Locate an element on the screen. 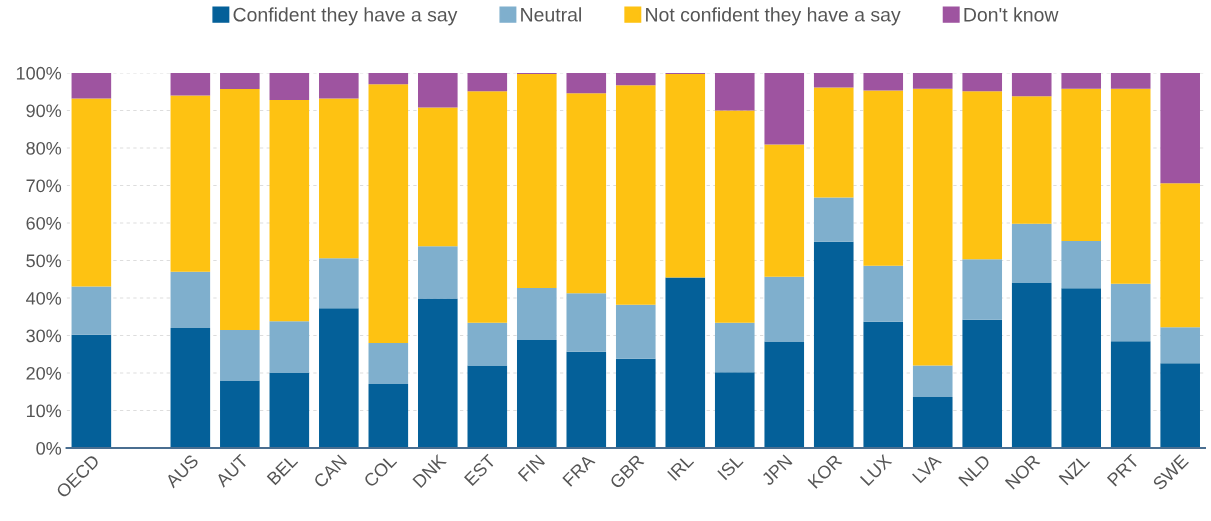 Image resolution: width=1211 pixels, height=521 pixels. y-tick-label: 80% is located at coordinates (44, 148).